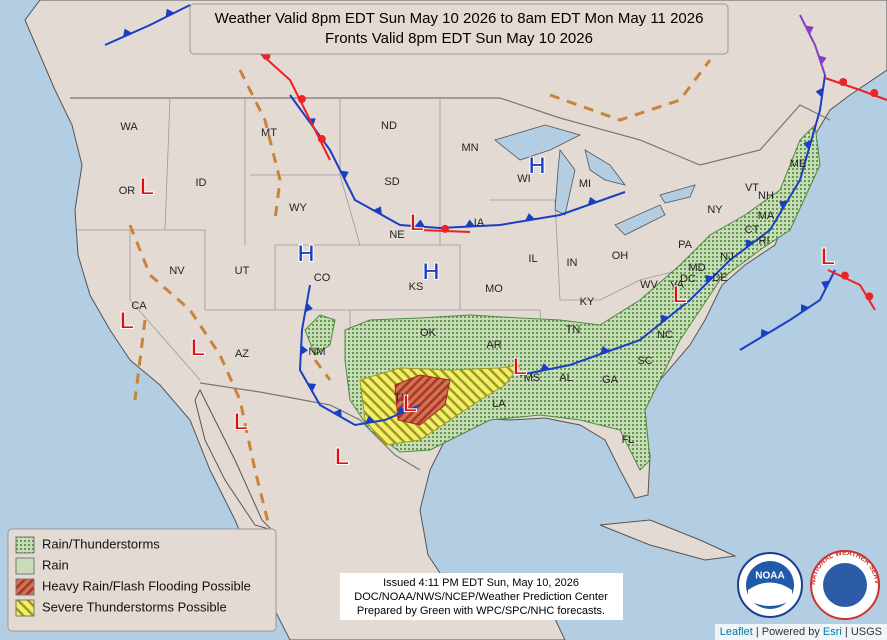 The width and height of the screenshot is (887, 640). I want to click on state-label: PA, so click(685, 245).